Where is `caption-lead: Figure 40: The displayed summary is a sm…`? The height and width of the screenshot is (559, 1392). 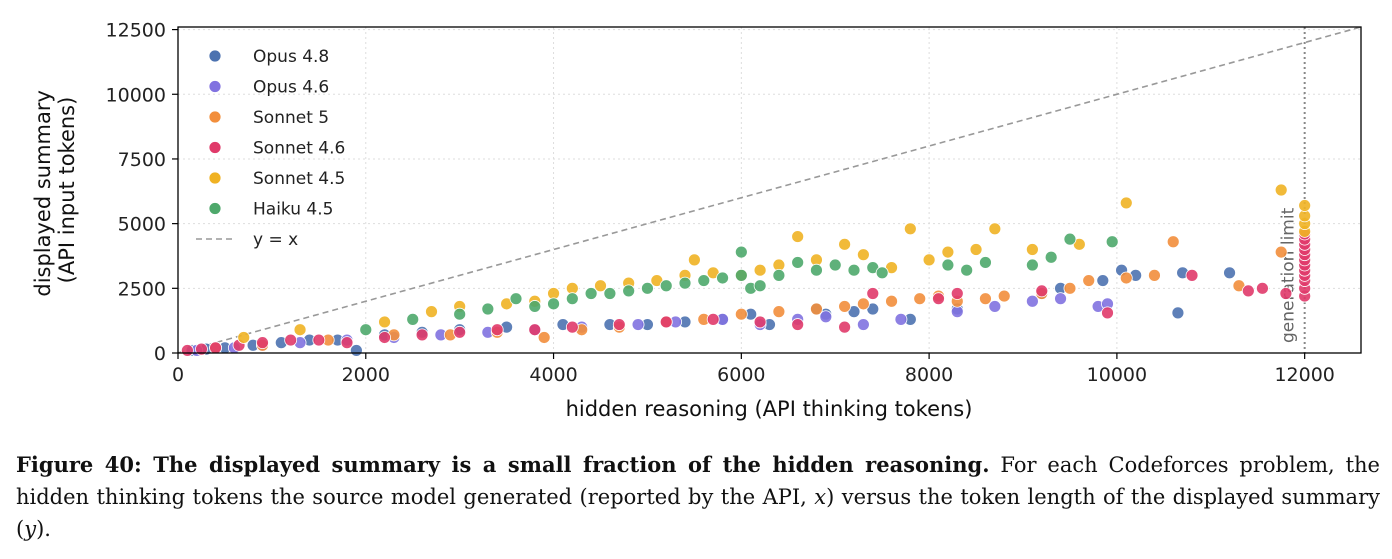
caption-lead: Figure 40: The displayed summary is a sm… is located at coordinates (503, 464).